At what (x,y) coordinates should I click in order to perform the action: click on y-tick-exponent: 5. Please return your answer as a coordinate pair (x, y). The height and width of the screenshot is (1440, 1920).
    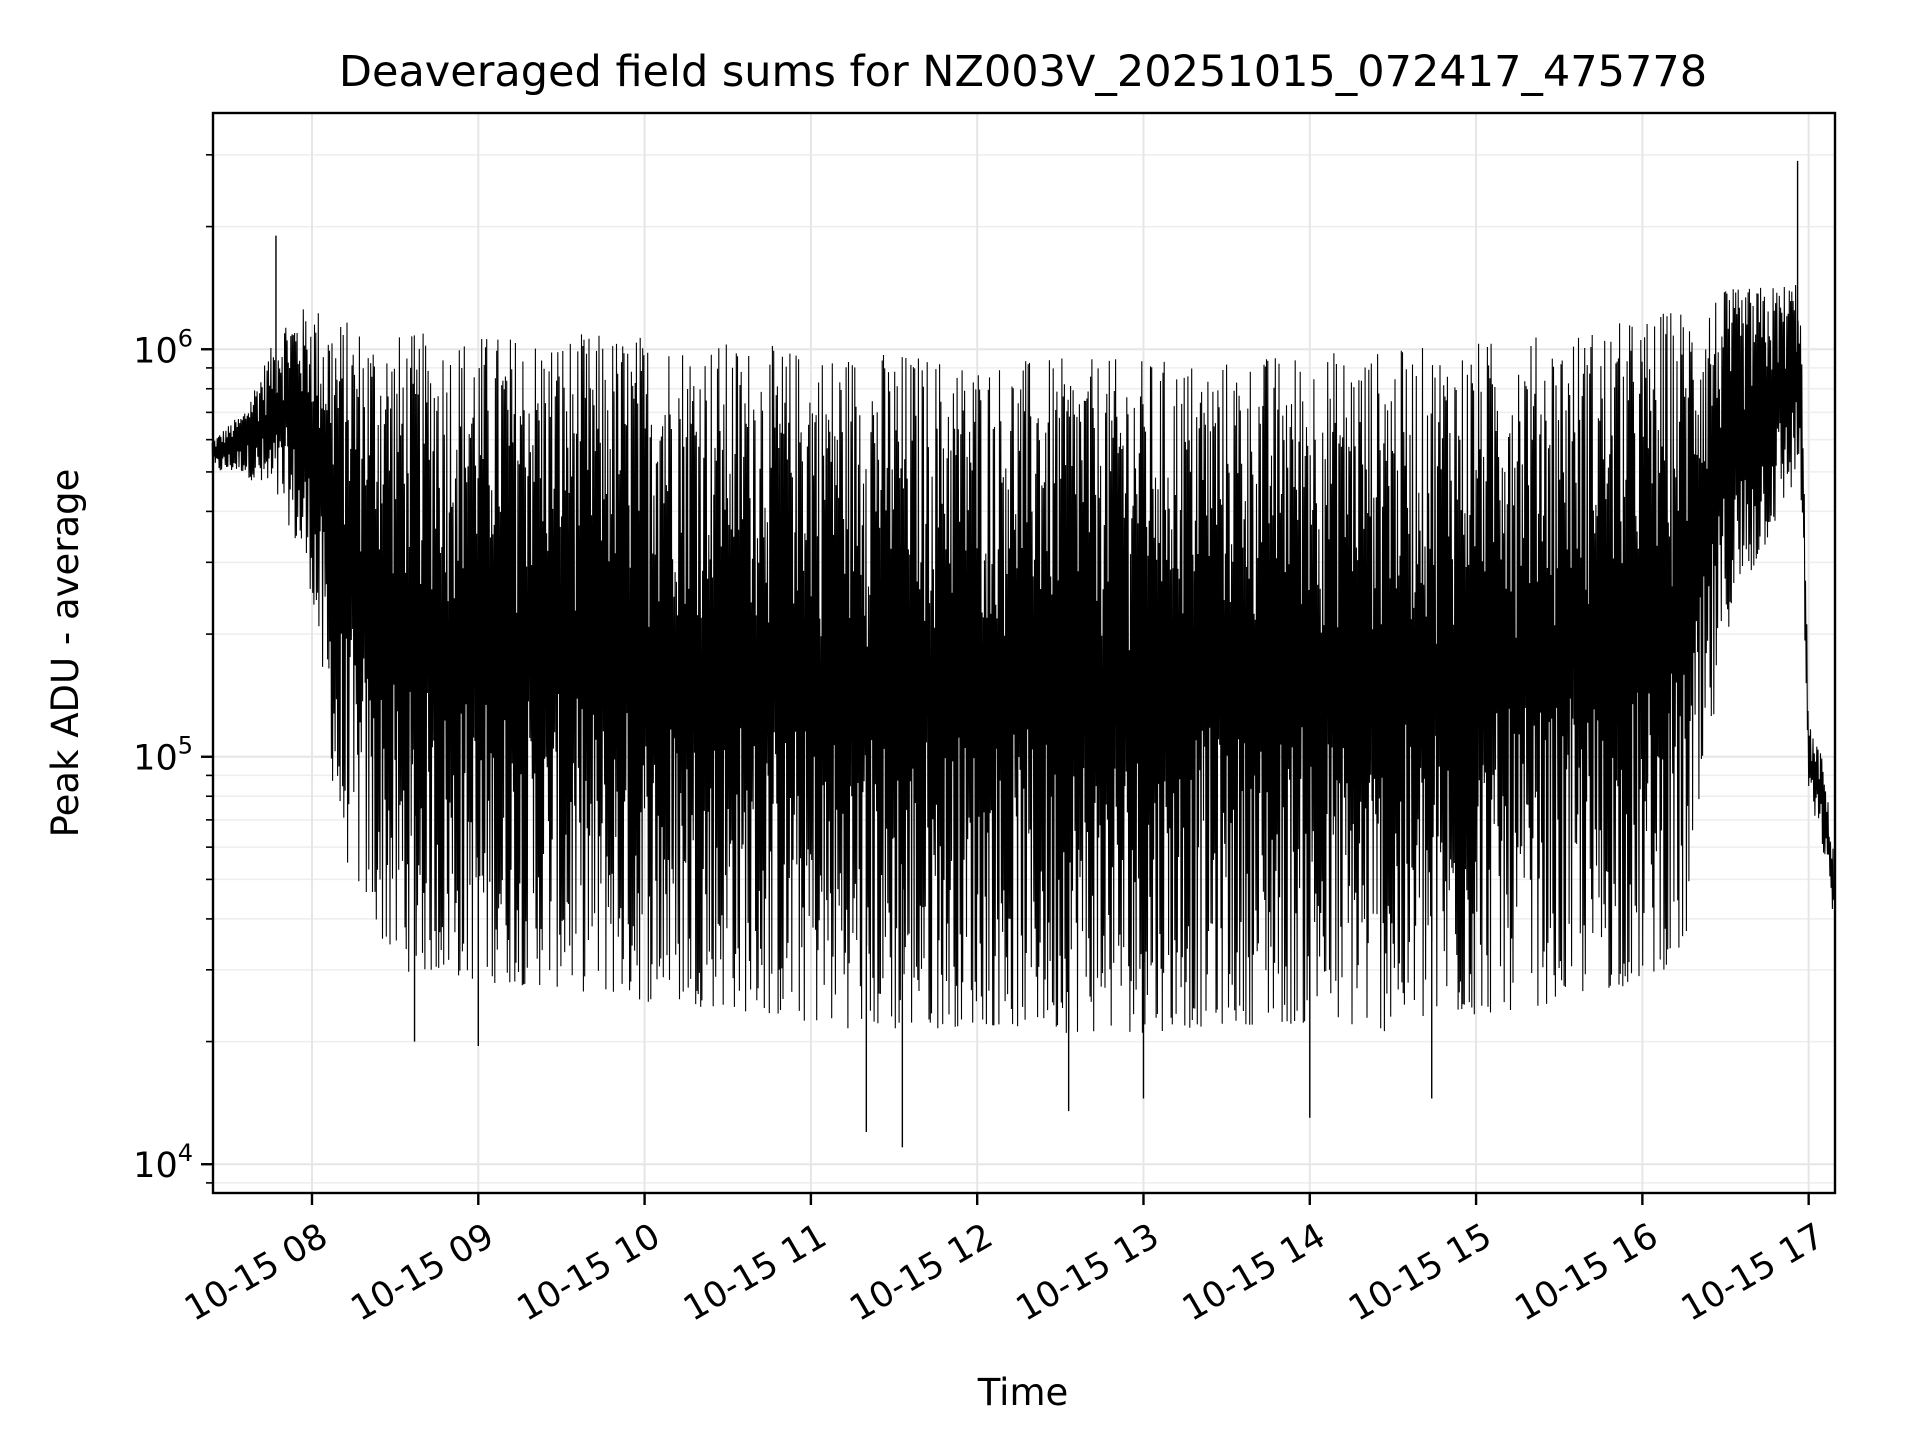
    Looking at the image, I should click on (185, 746).